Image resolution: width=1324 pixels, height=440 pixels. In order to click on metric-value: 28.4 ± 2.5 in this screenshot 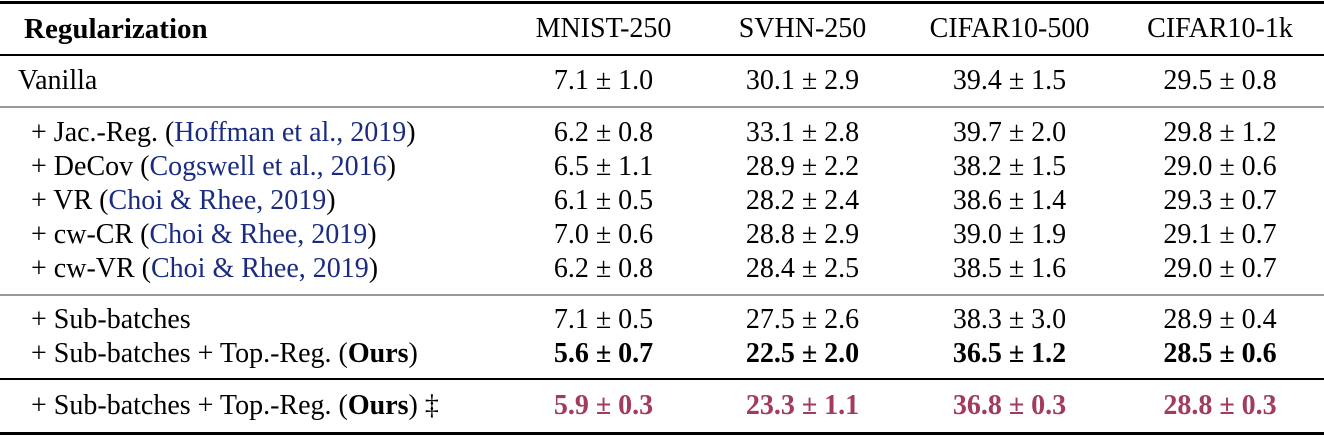, I will do `click(802, 269)`.